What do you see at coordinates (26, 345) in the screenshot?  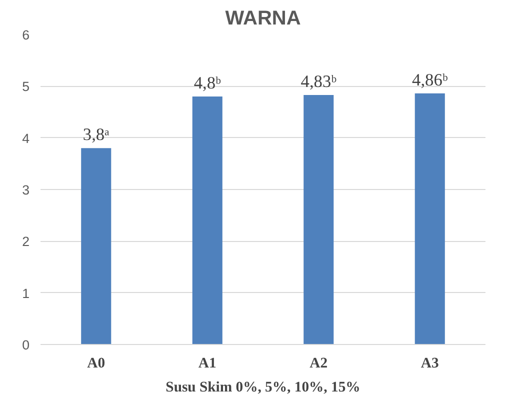 I see `y-tick-label: 0` at bounding box center [26, 345].